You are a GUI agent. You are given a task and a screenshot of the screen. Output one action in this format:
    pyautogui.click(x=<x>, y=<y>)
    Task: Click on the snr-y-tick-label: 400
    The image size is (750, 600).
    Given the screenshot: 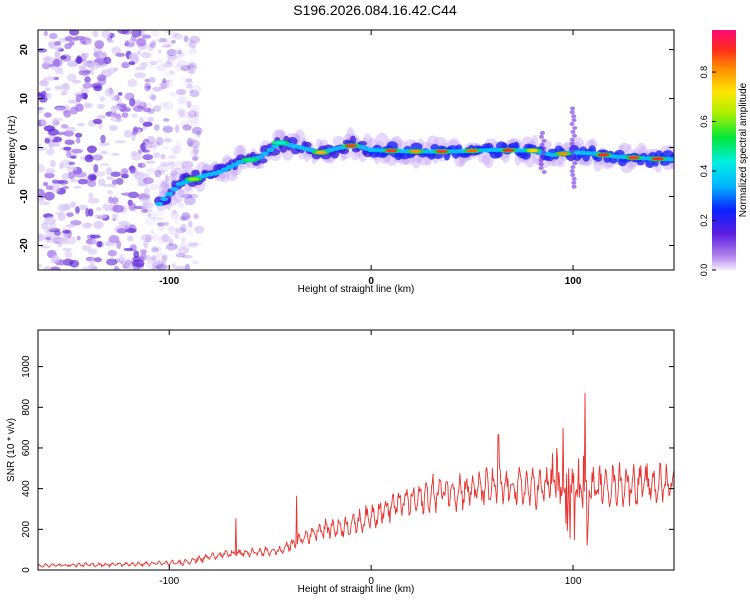 What is the action you would take?
    pyautogui.click(x=26, y=488)
    